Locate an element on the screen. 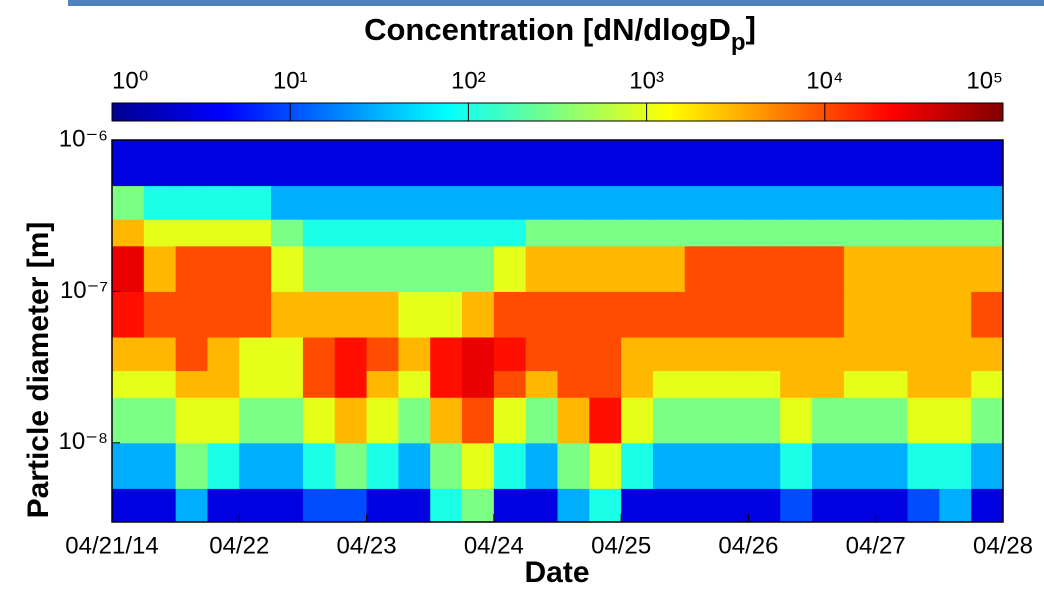  colorbar-tick-label: 10⁴ is located at coordinates (824, 80).